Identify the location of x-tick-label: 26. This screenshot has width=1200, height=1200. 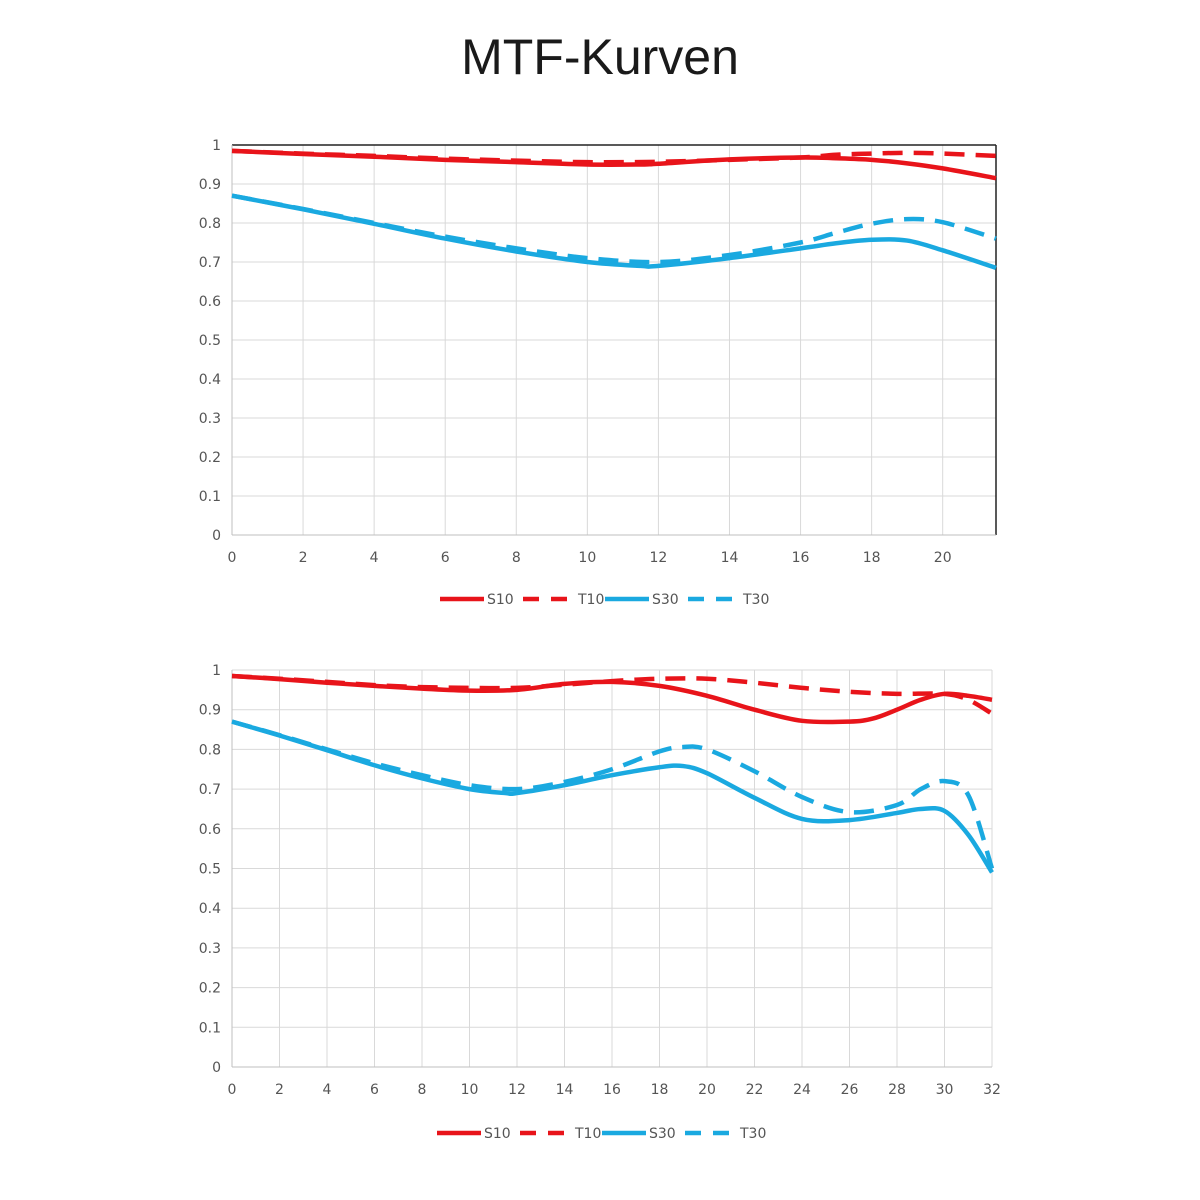
(850, 1090).